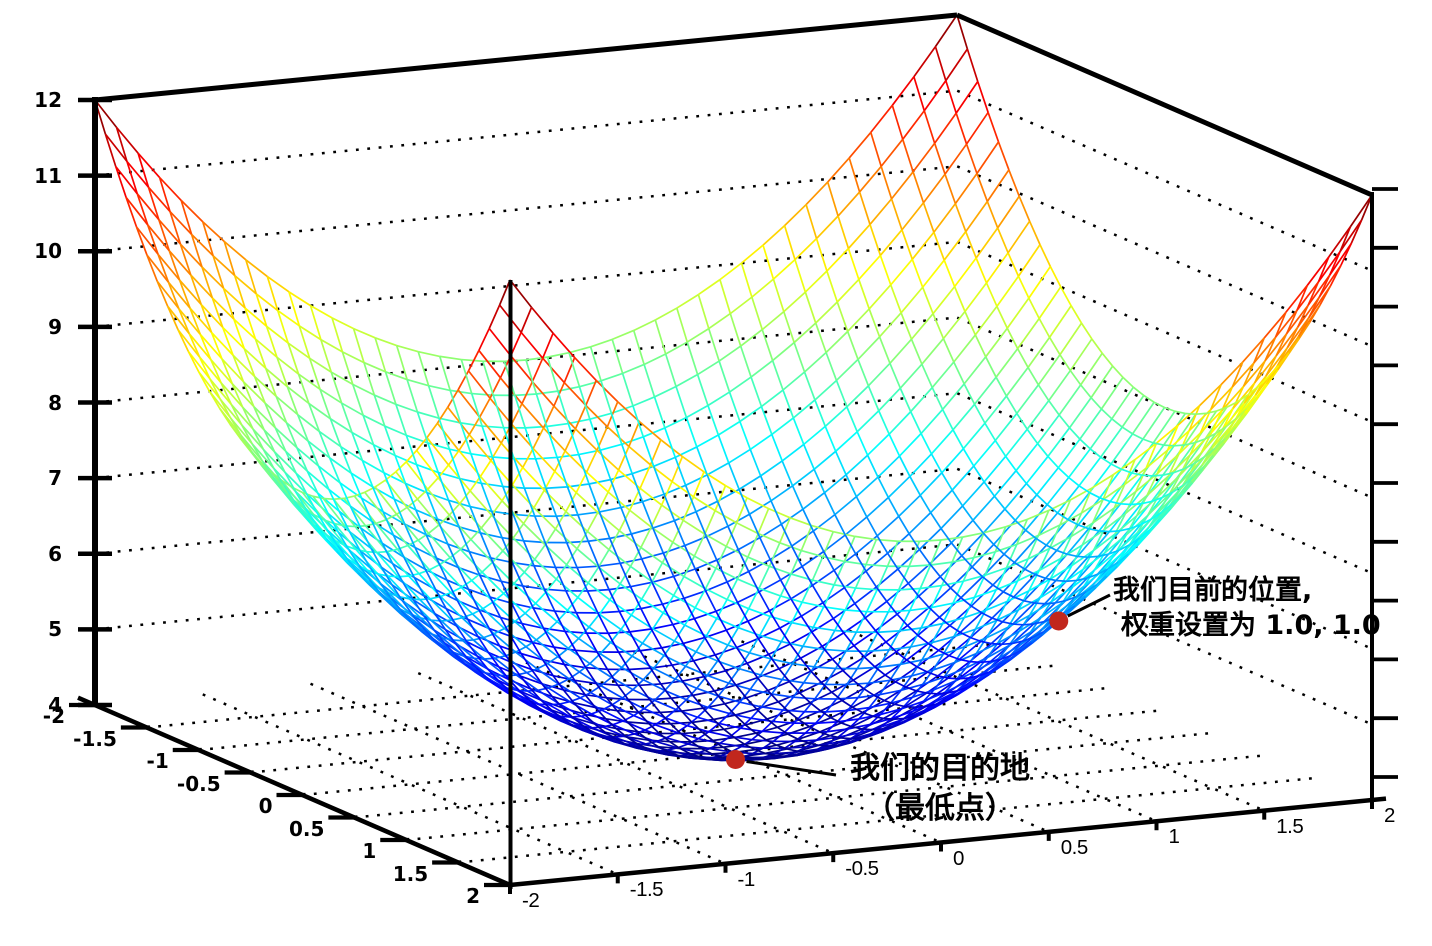 Image resolution: width=1432 pixels, height=946 pixels. What do you see at coordinates (646, 890) in the screenshot?
I see `y-tick-label: -1.5` at bounding box center [646, 890].